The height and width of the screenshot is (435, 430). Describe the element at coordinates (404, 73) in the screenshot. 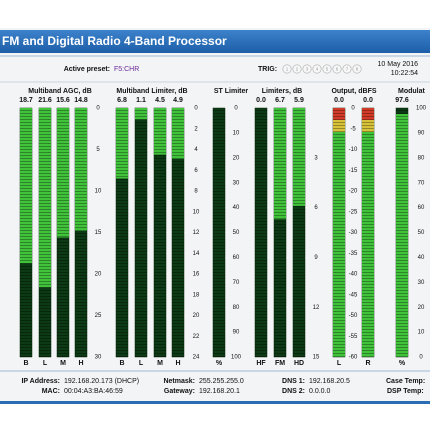

I see `time: 10:22:54` at that location.